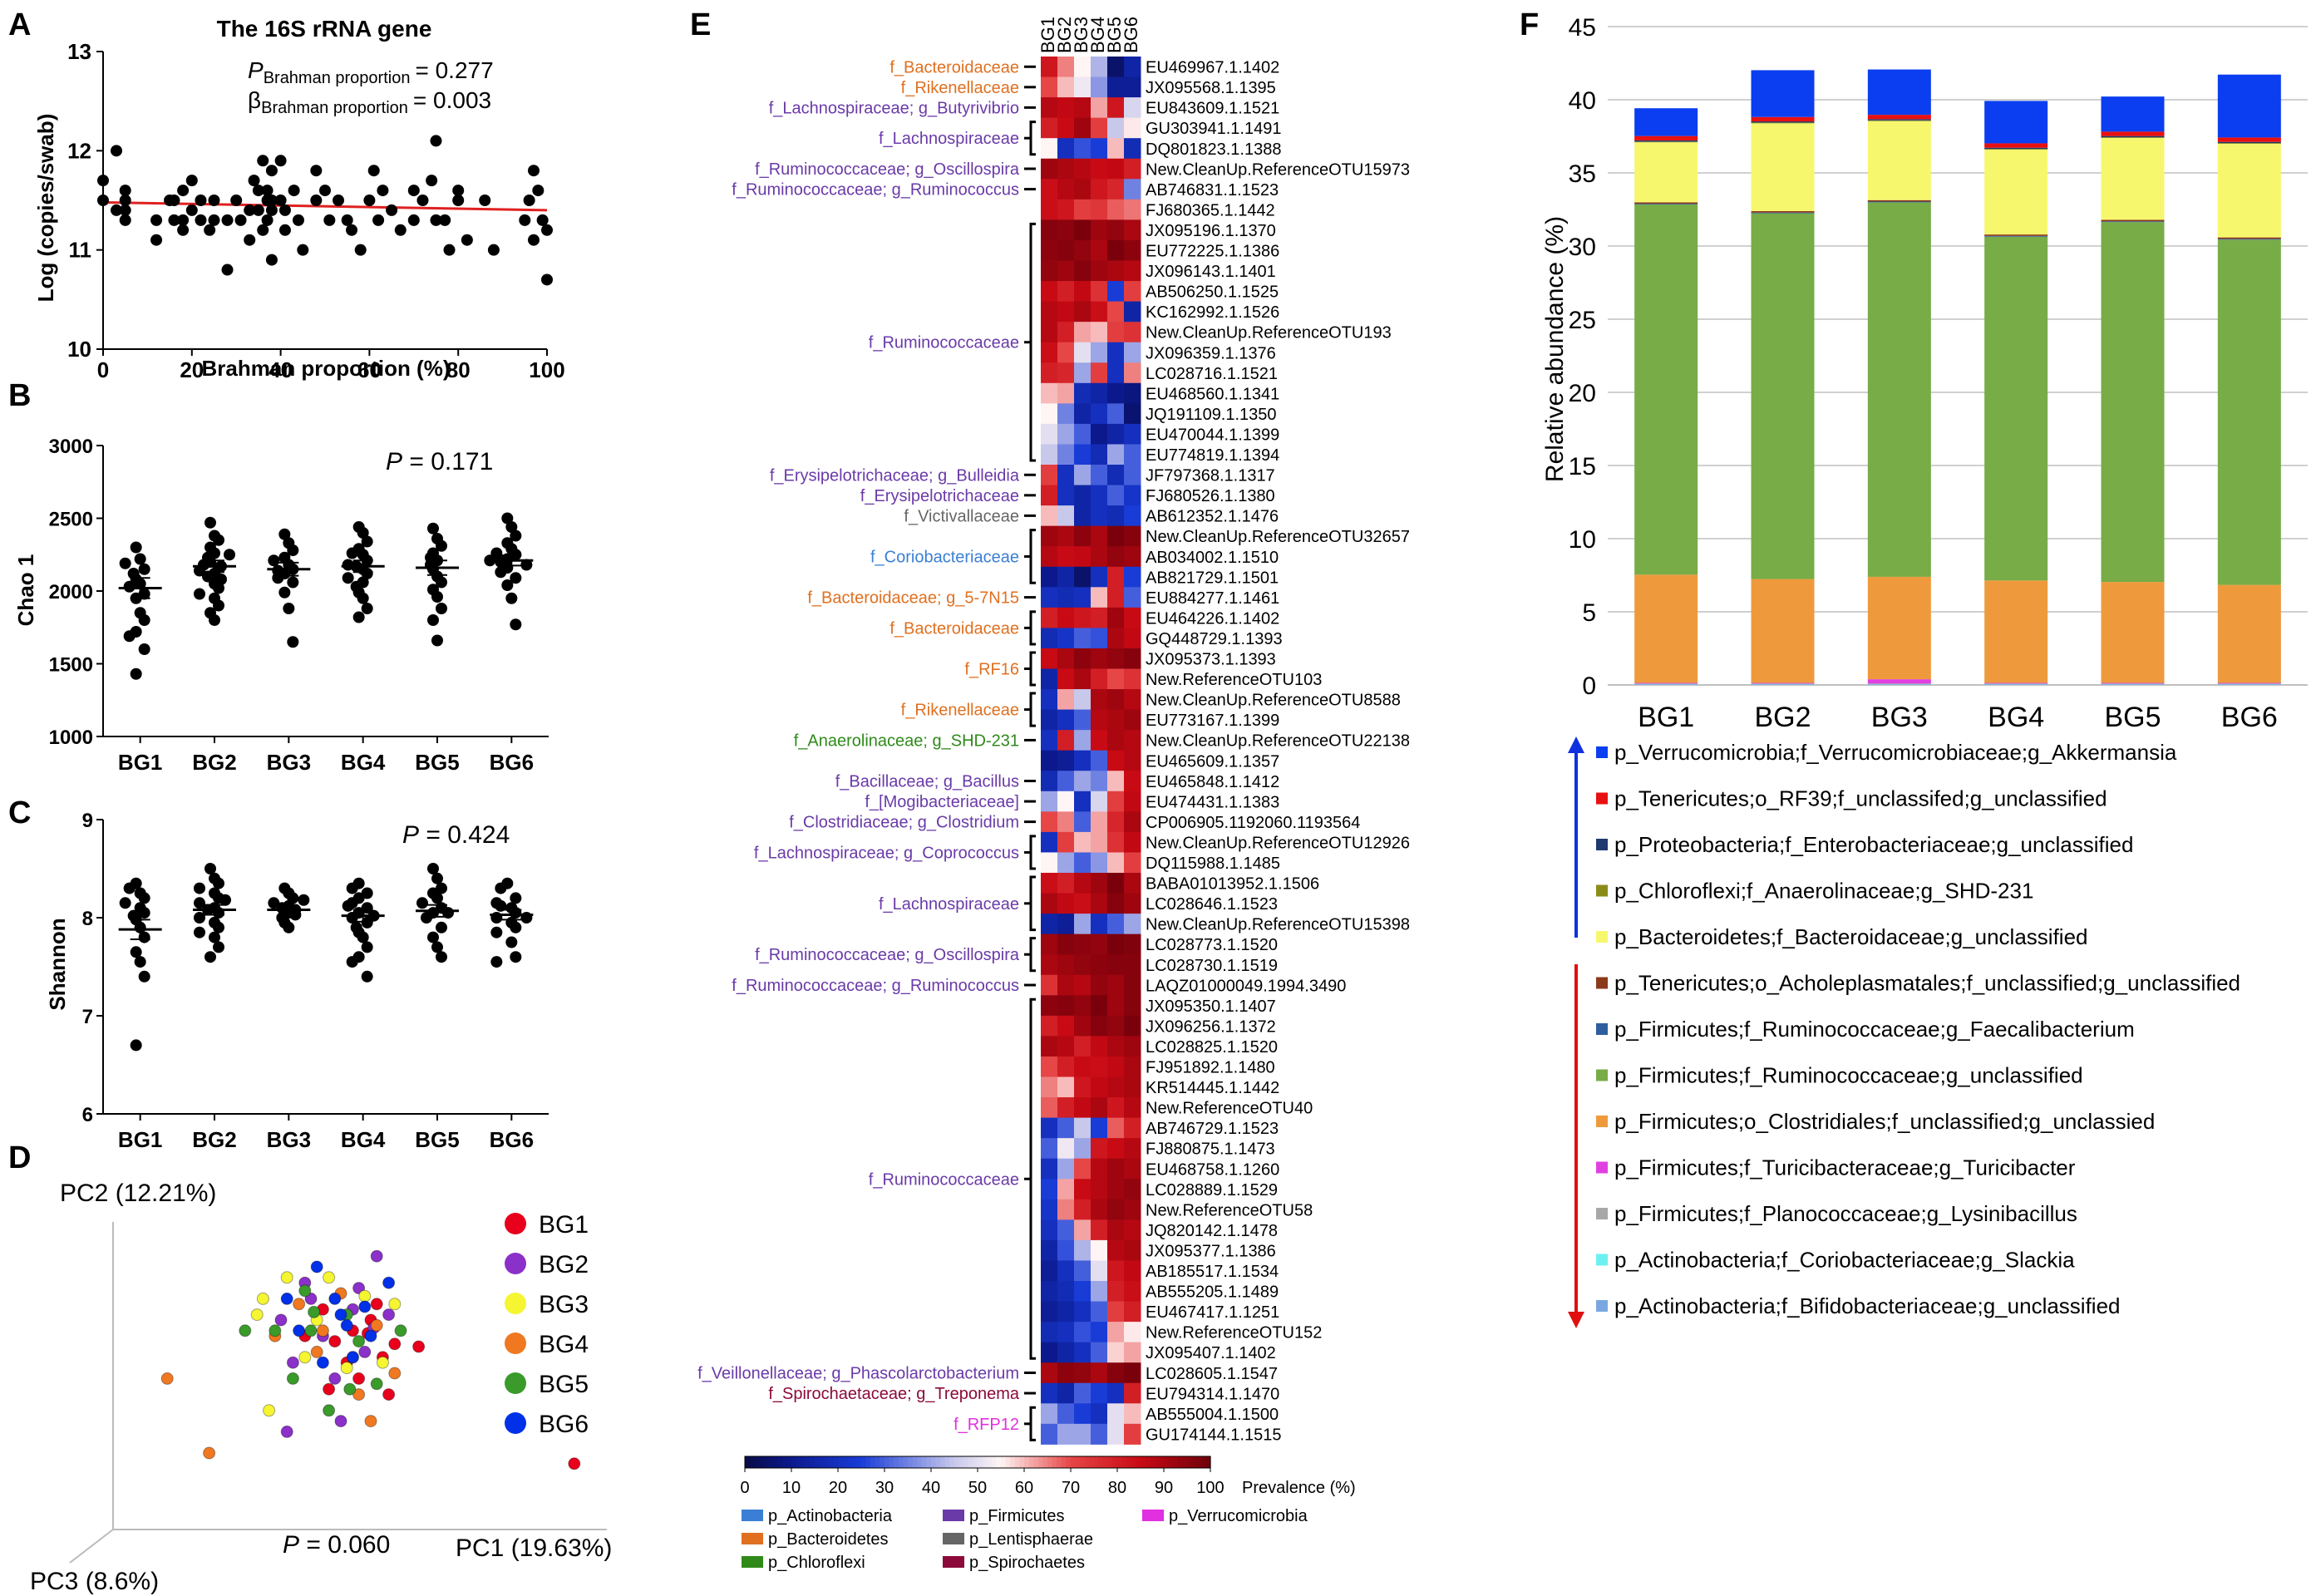 This screenshot has width=2316, height=1596. Describe the element at coordinates (1212, 904) in the screenshot. I see `heatmap-otu-label: LC028646.1.1523` at that location.